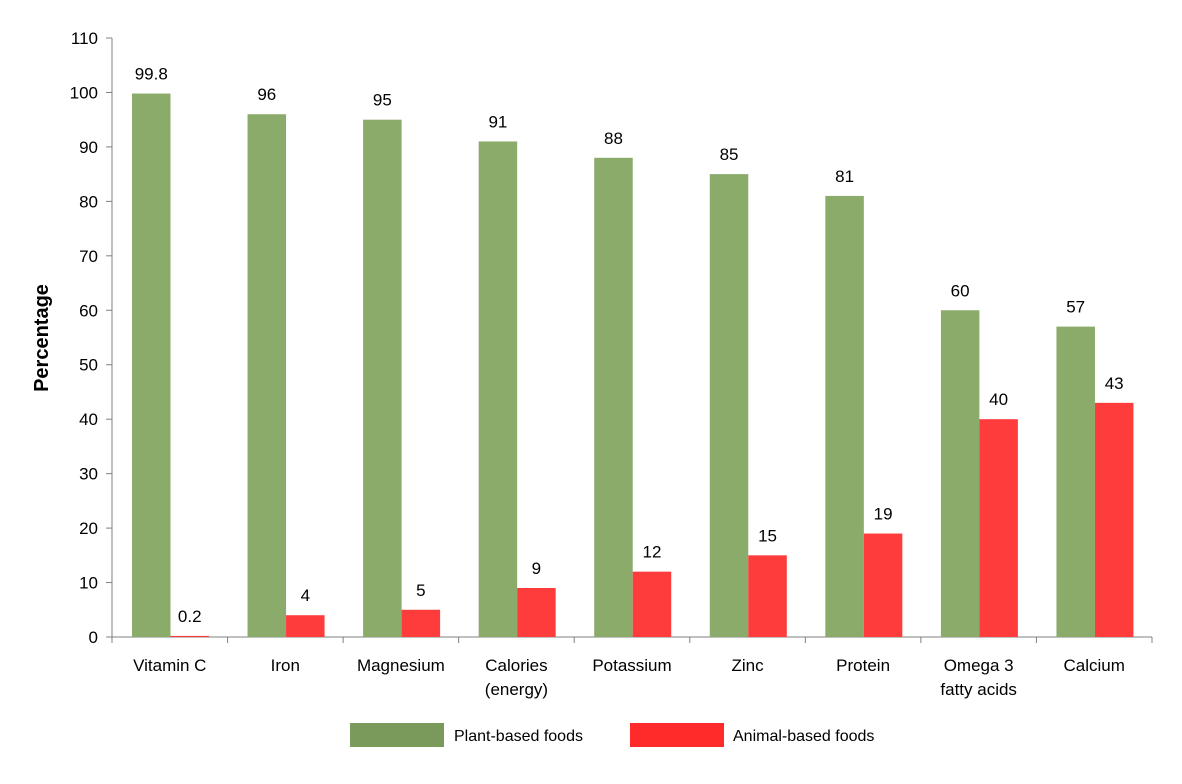 The image size is (1182, 784). Describe the element at coordinates (84, 92) in the screenshot. I see `y-tick-label: 100` at that location.